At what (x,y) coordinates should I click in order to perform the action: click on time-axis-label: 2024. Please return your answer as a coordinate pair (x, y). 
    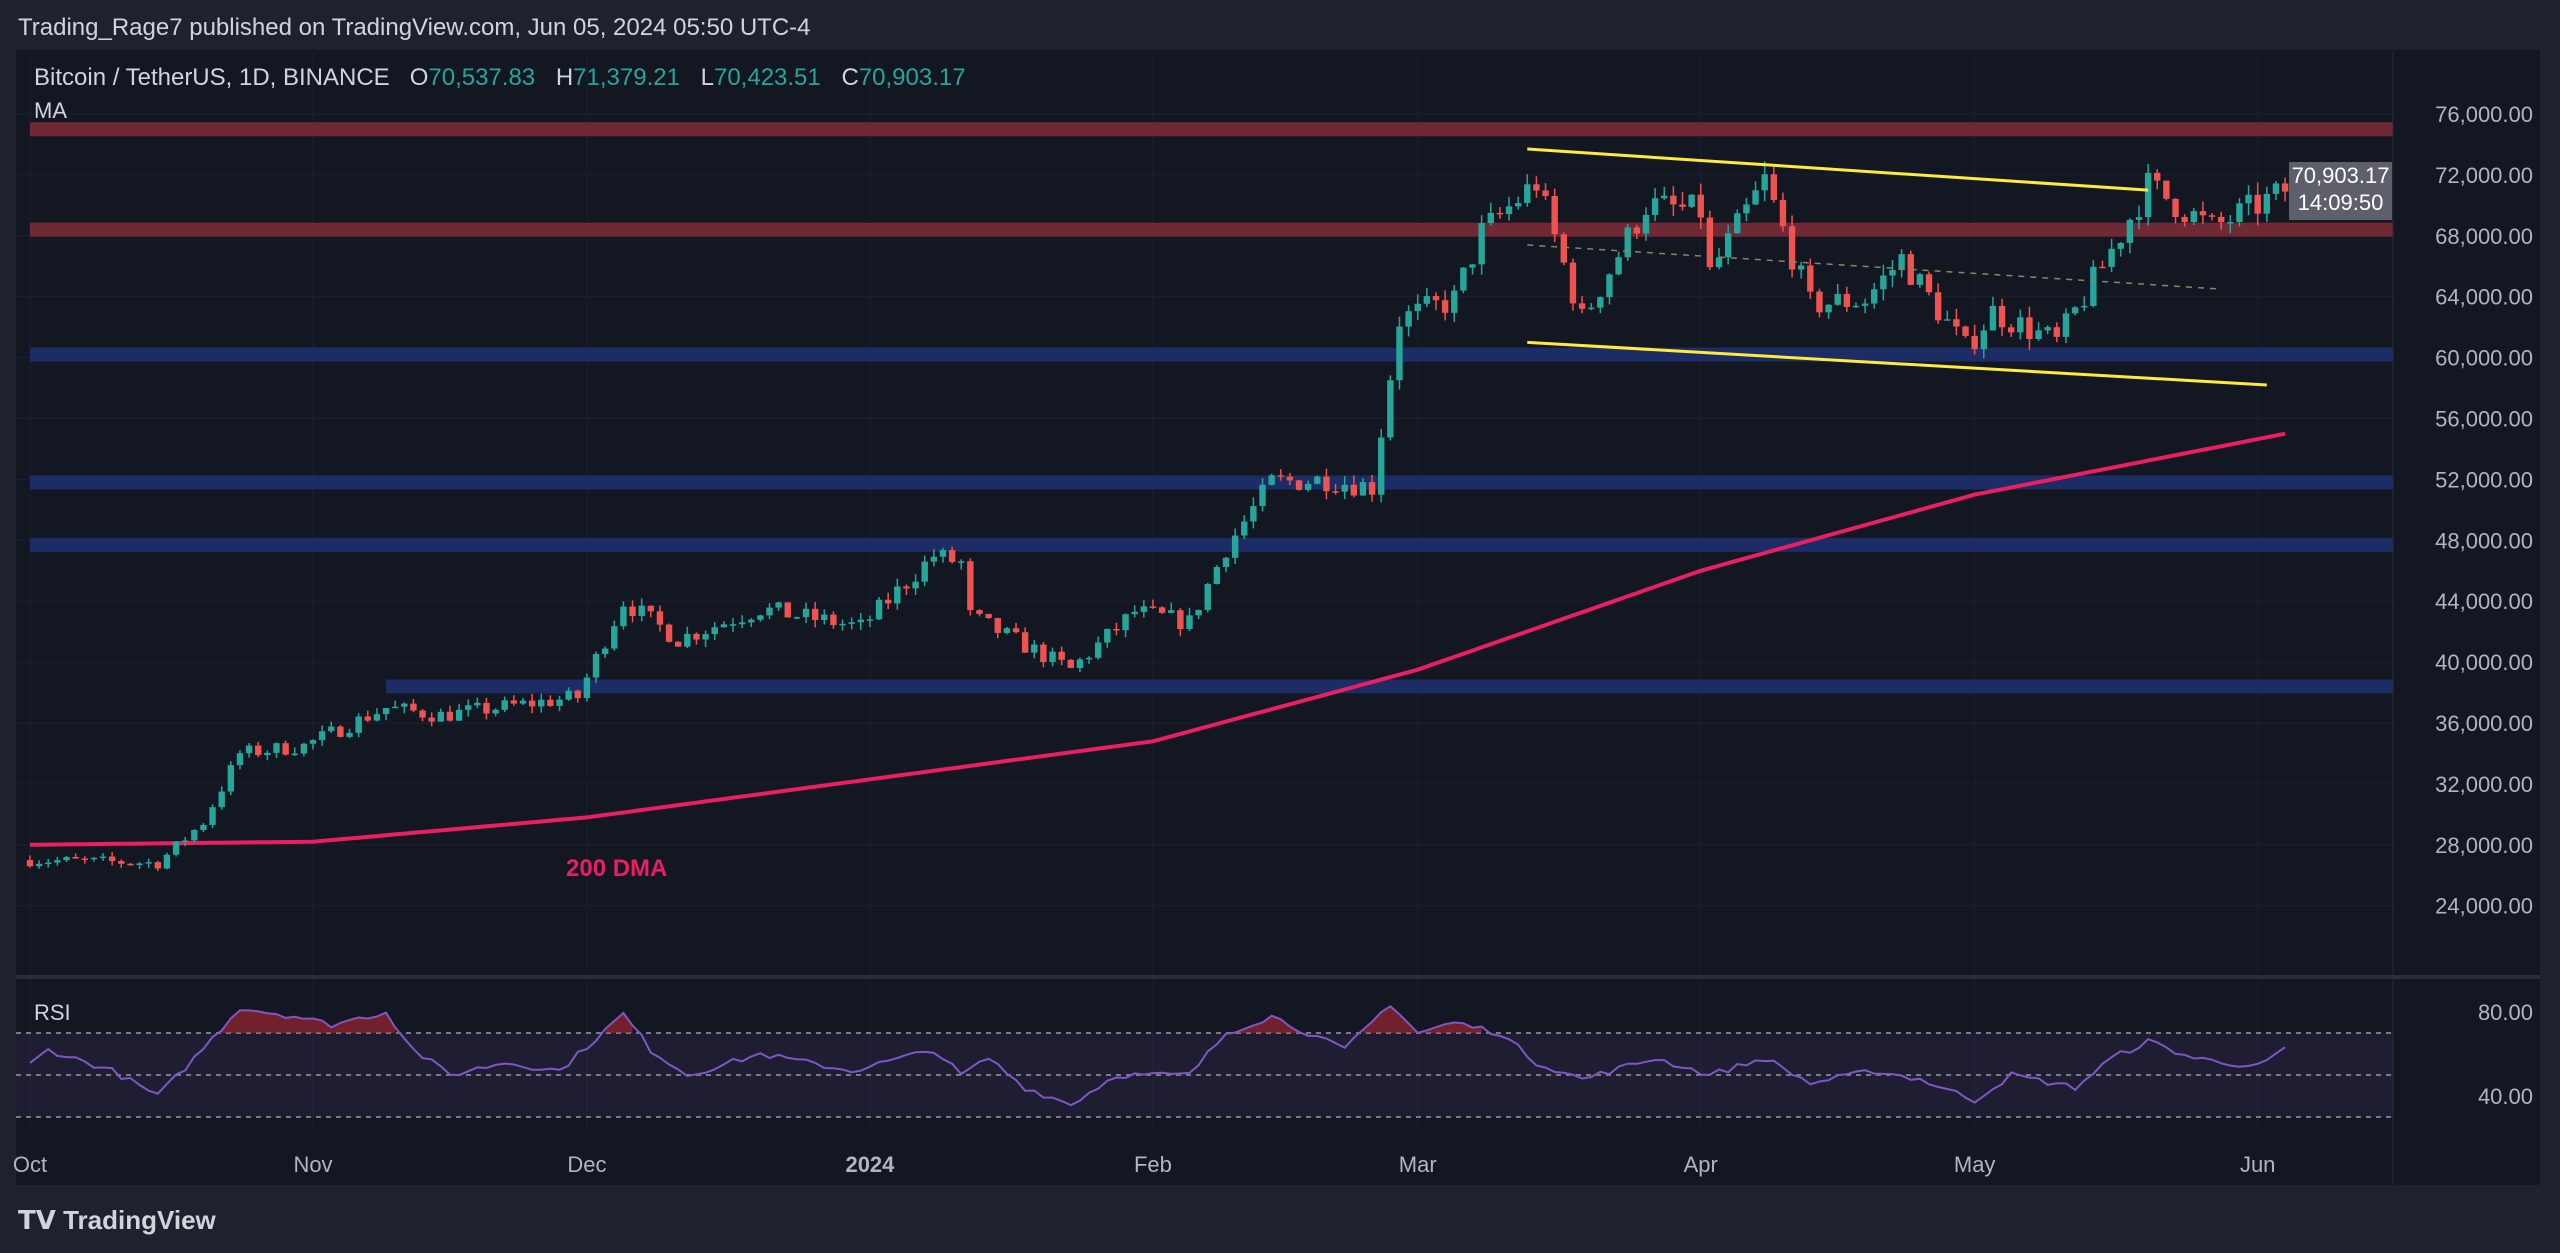
    Looking at the image, I should click on (870, 1164).